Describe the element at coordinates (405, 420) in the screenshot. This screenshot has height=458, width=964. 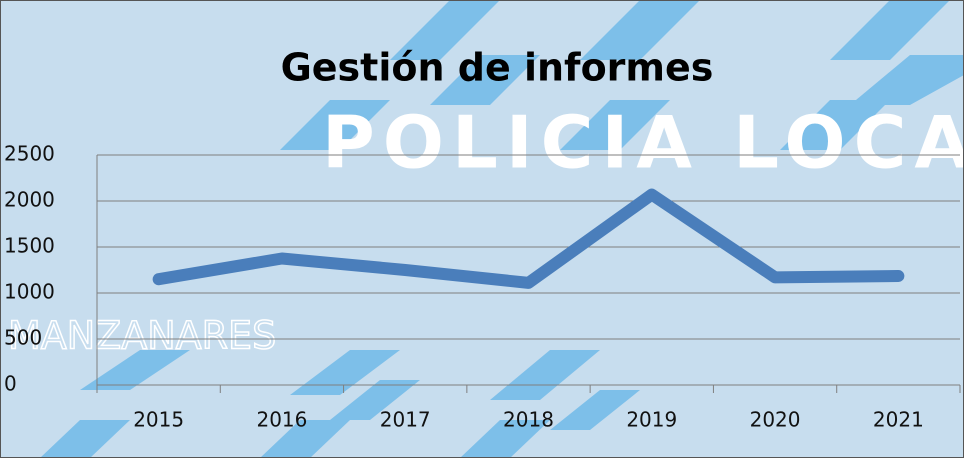
I see `x-tick-label: 2017` at that location.